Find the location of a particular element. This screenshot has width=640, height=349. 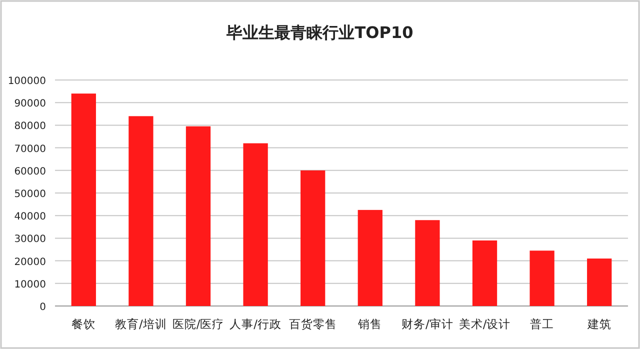

x-tick-label: 美术/设计 is located at coordinates (484, 324).